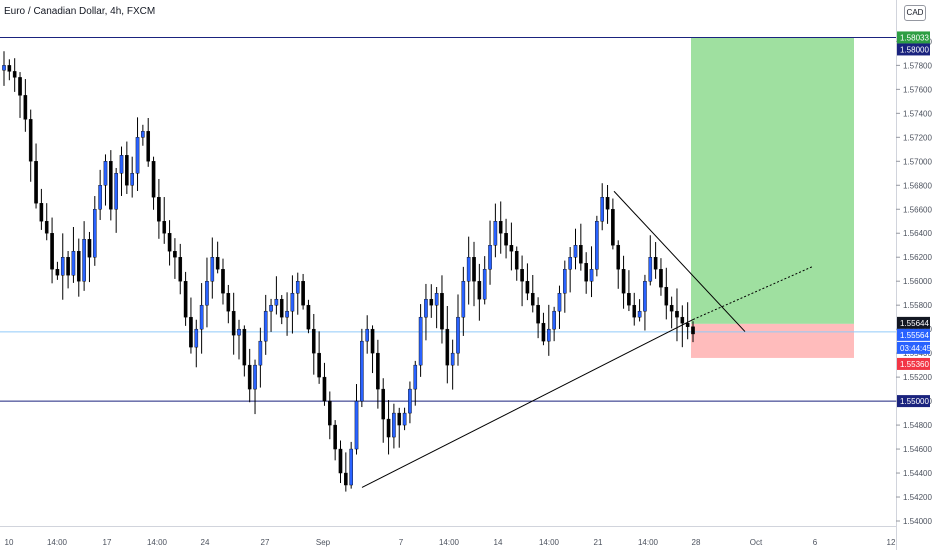  What do you see at coordinates (915, 13) in the screenshot?
I see `currency-button: CAD` at bounding box center [915, 13].